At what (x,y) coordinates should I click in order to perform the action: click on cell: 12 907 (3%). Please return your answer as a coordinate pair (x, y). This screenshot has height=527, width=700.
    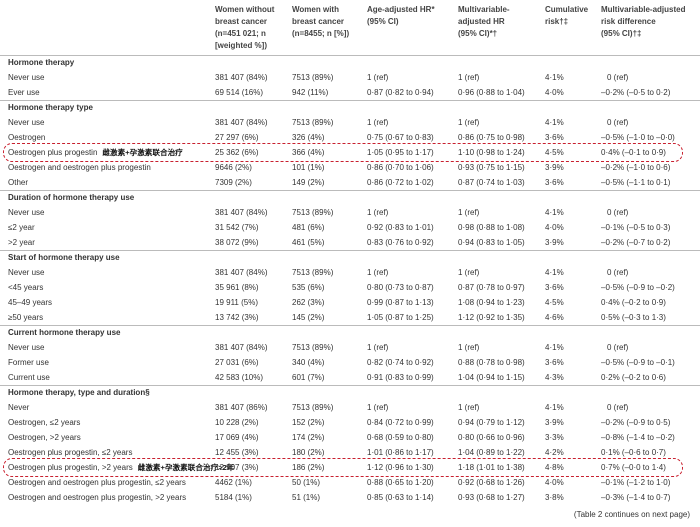
    Looking at the image, I should click on (237, 467).